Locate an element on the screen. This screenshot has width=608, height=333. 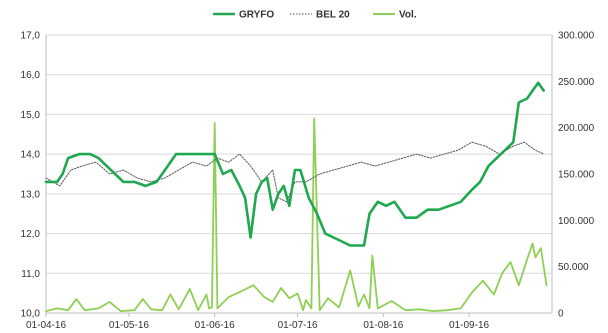
x-tick-label: 01-09-16 is located at coordinates (469, 325).